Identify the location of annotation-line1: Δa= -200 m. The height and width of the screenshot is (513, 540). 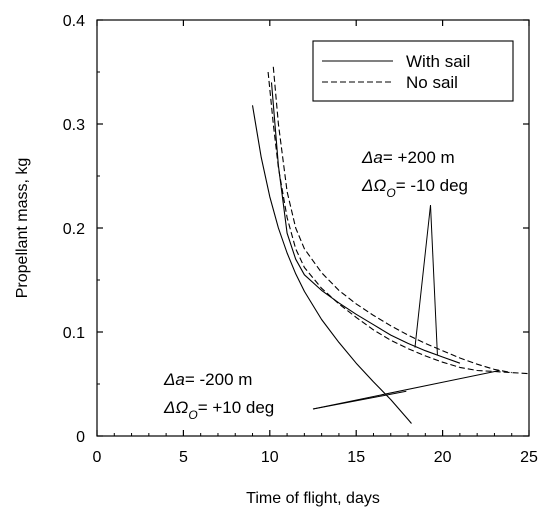
(207, 379).